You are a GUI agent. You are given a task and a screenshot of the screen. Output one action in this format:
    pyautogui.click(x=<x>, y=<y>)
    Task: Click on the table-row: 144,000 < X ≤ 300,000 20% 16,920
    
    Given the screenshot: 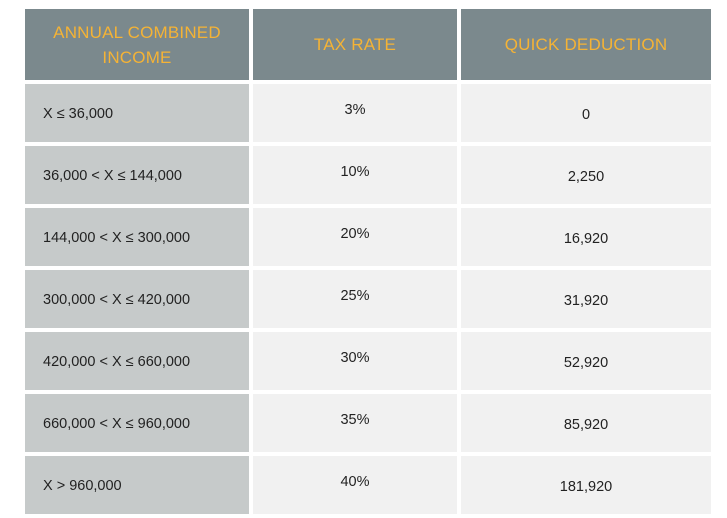 What is the action you would take?
    pyautogui.click(x=368, y=237)
    